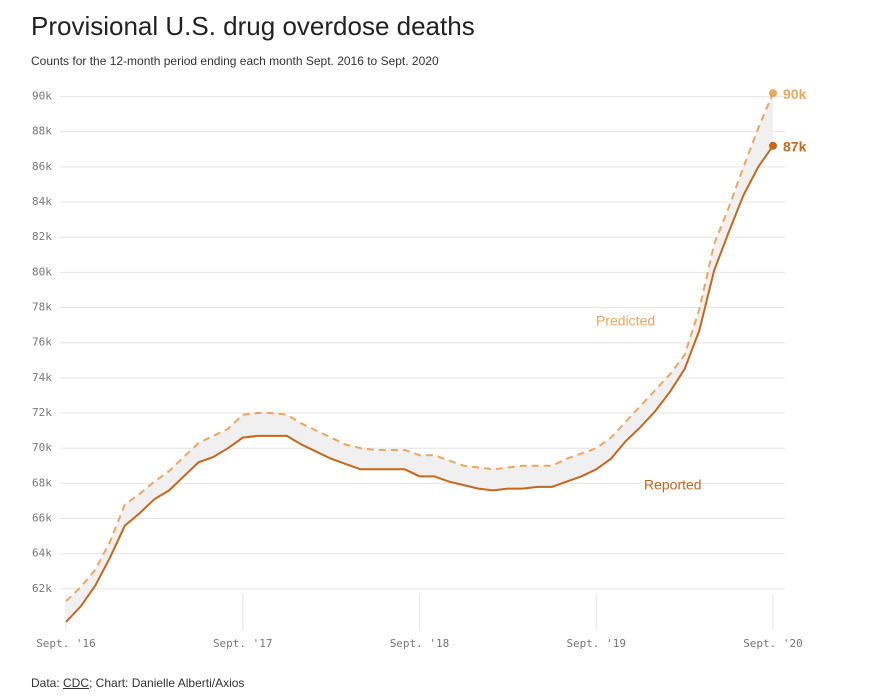 The width and height of the screenshot is (884, 699). I want to click on y-tick-label: 72k, so click(42, 412).